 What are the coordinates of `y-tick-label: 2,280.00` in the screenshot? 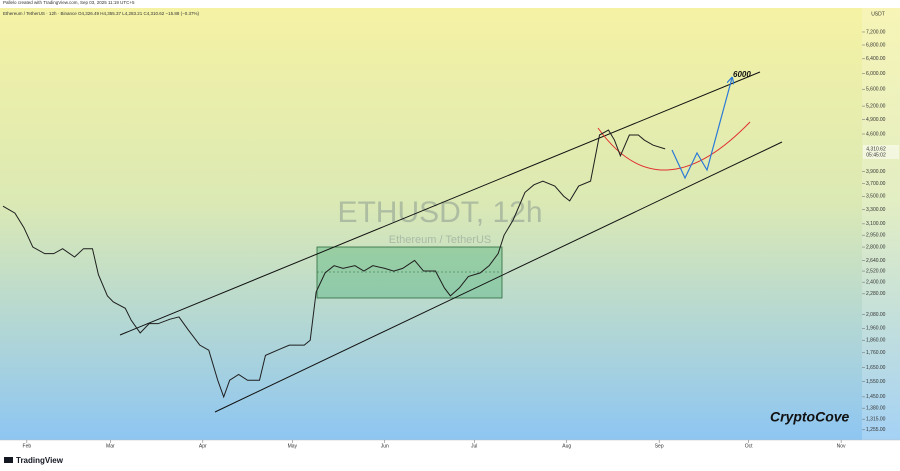 It's located at (876, 294).